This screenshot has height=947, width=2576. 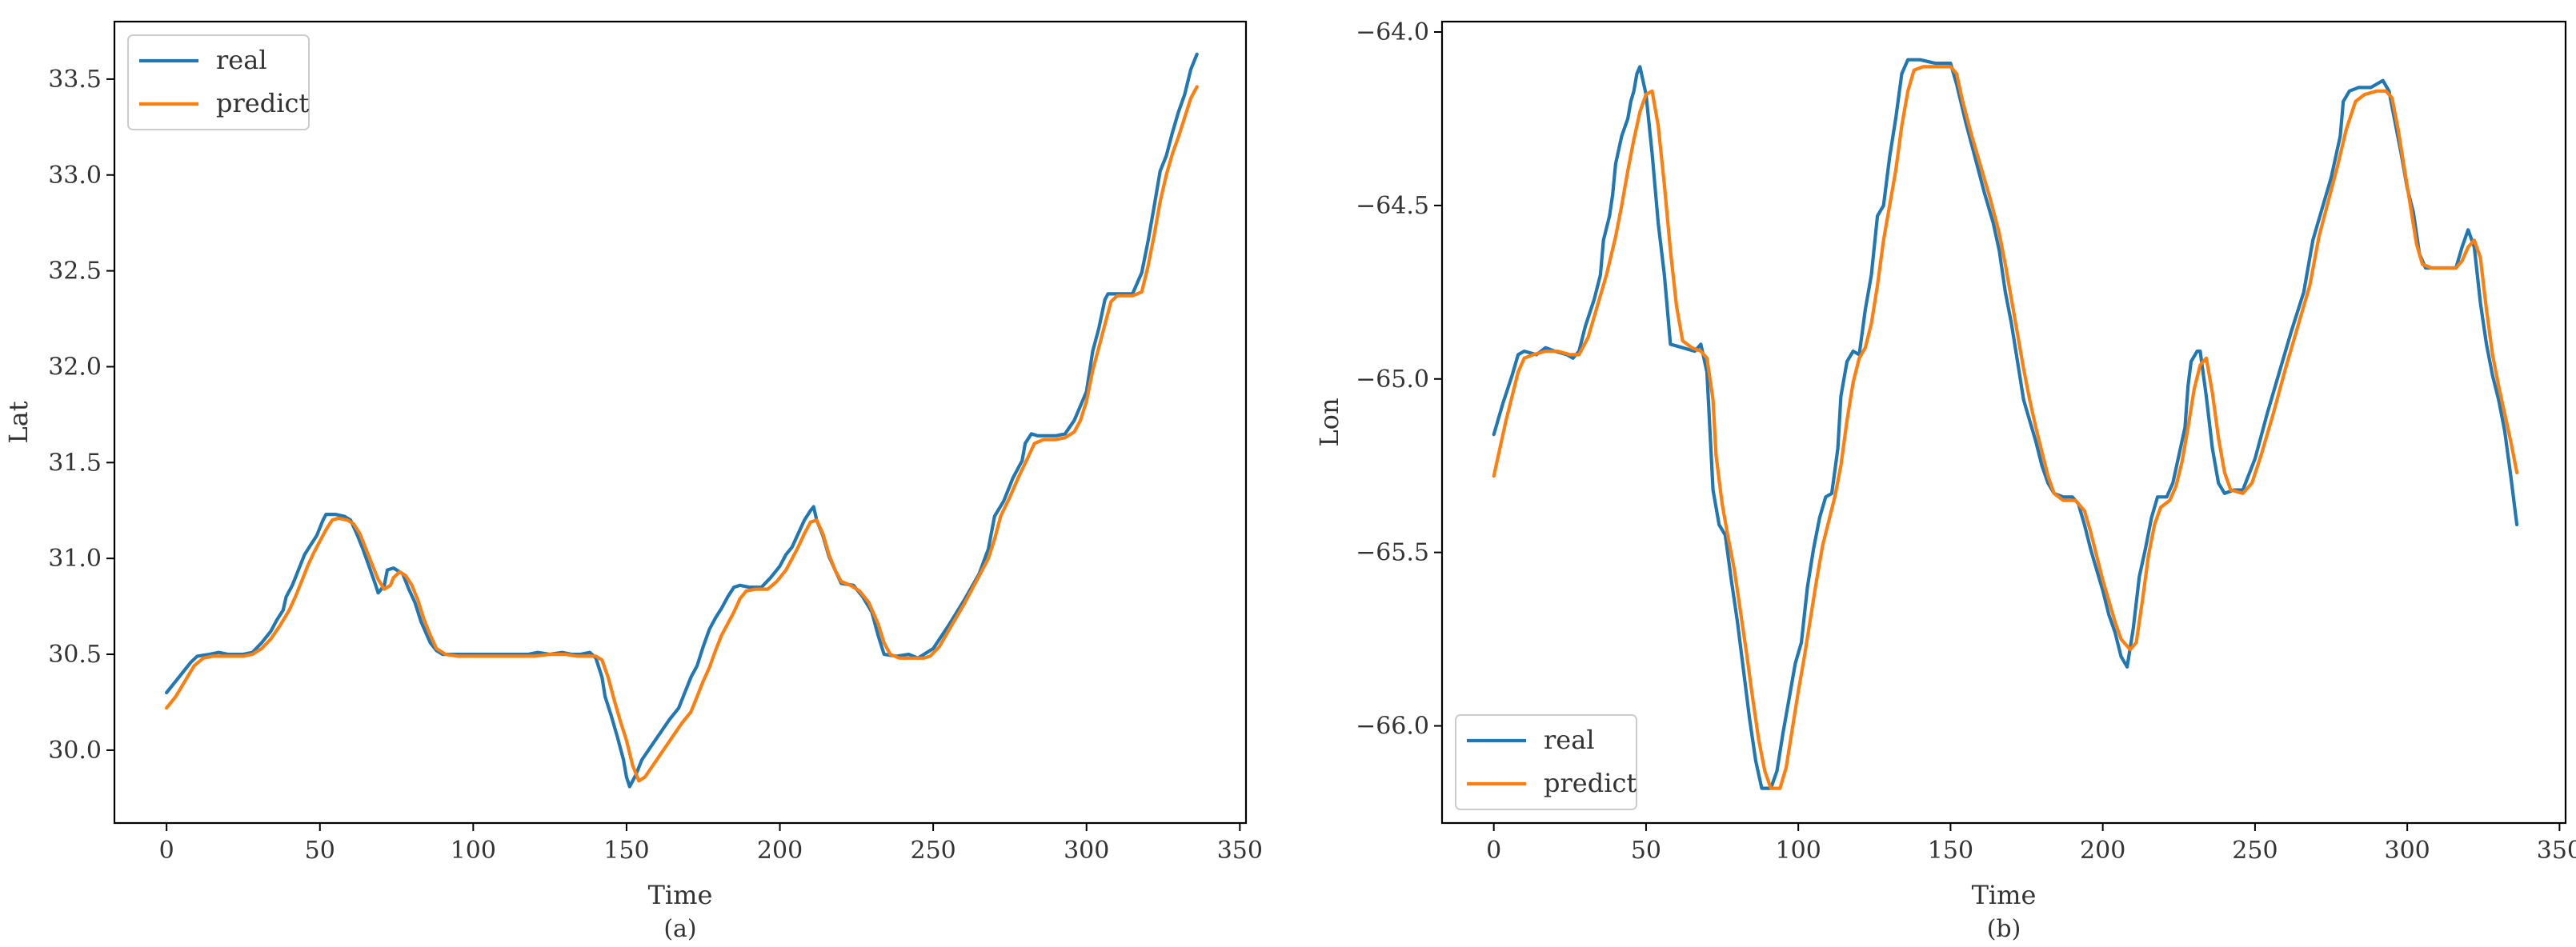 What do you see at coordinates (1392, 206) in the screenshot?
I see `y-tick-label: −64.5` at bounding box center [1392, 206].